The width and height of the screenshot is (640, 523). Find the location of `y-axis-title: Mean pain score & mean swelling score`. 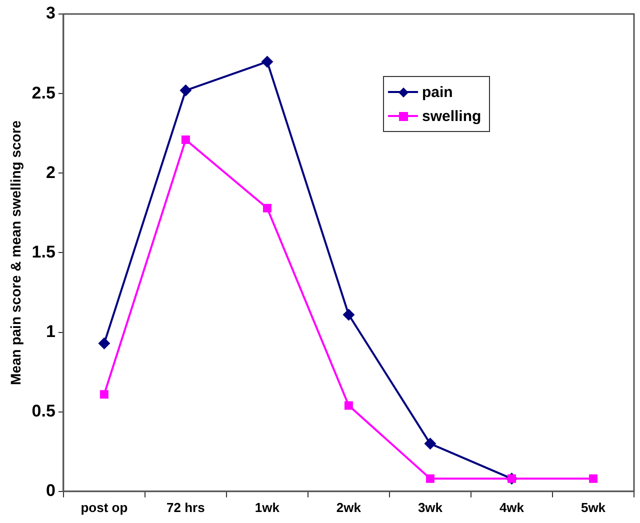

y-axis-title: Mean pain score & mean swelling score is located at coordinates (15, 252).